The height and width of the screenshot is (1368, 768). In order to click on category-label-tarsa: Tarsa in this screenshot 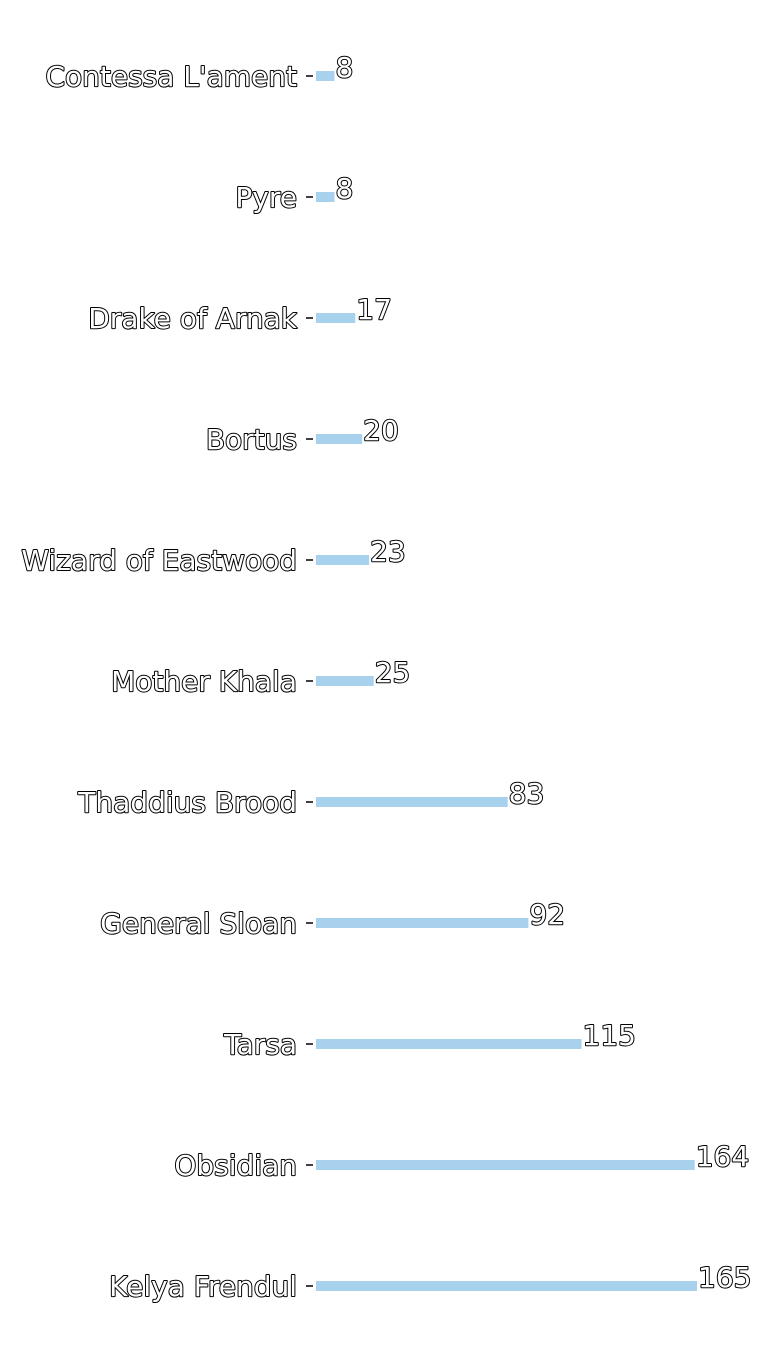, I will do `click(260, 1044)`.